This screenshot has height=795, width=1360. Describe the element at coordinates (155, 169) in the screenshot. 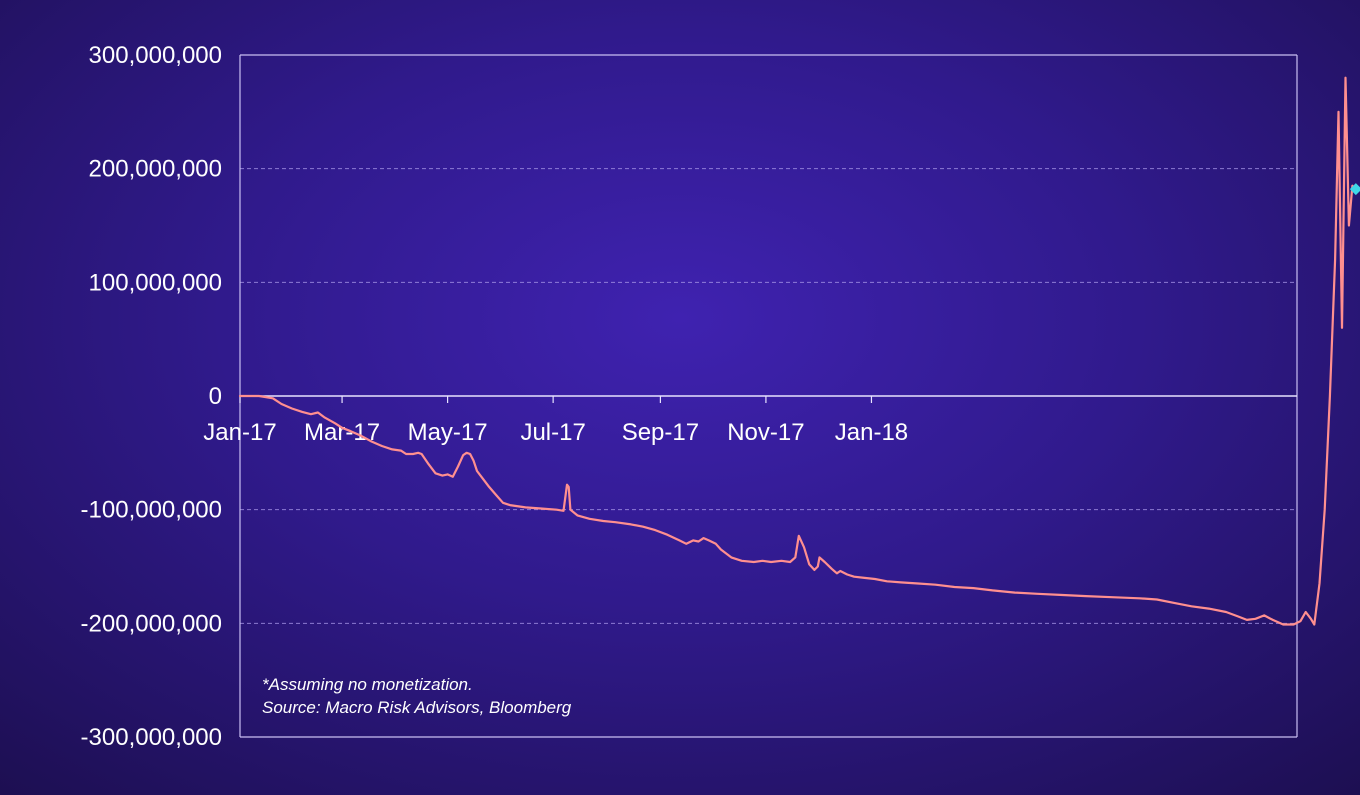

I see `y-tick-label: 200,000,000` at that location.